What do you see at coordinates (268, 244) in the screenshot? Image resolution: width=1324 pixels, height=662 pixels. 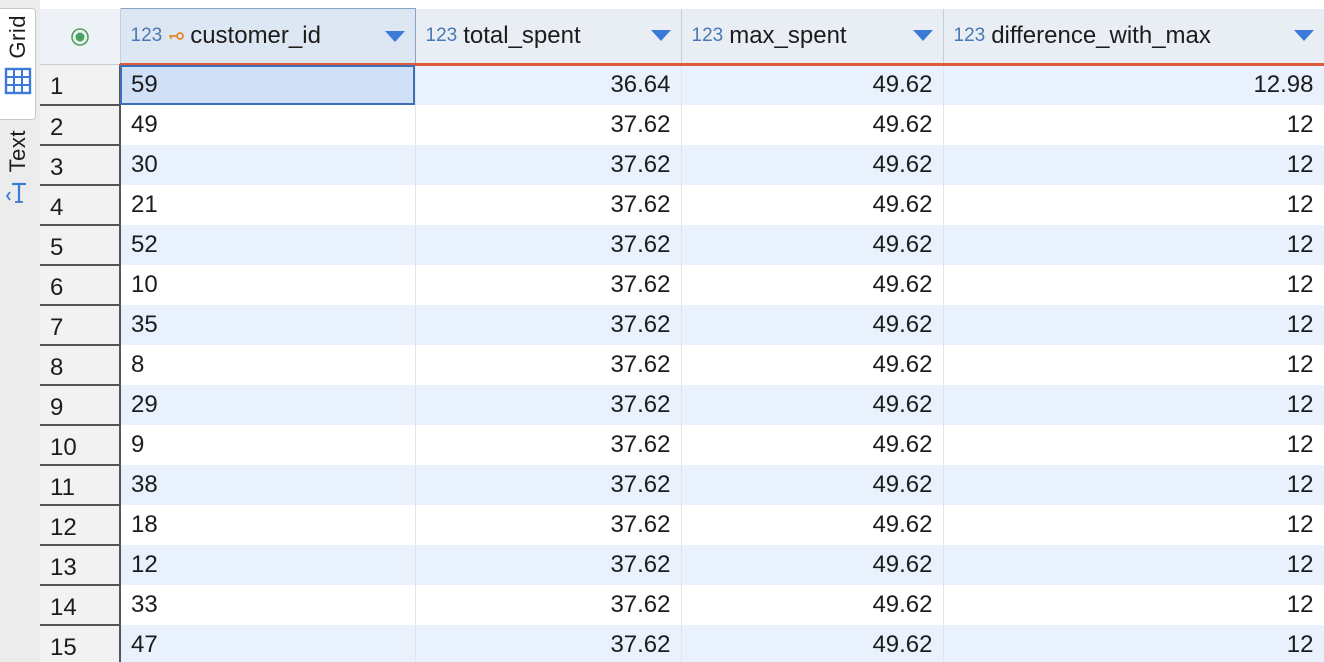 I see `cell-customer-id: 52` at bounding box center [268, 244].